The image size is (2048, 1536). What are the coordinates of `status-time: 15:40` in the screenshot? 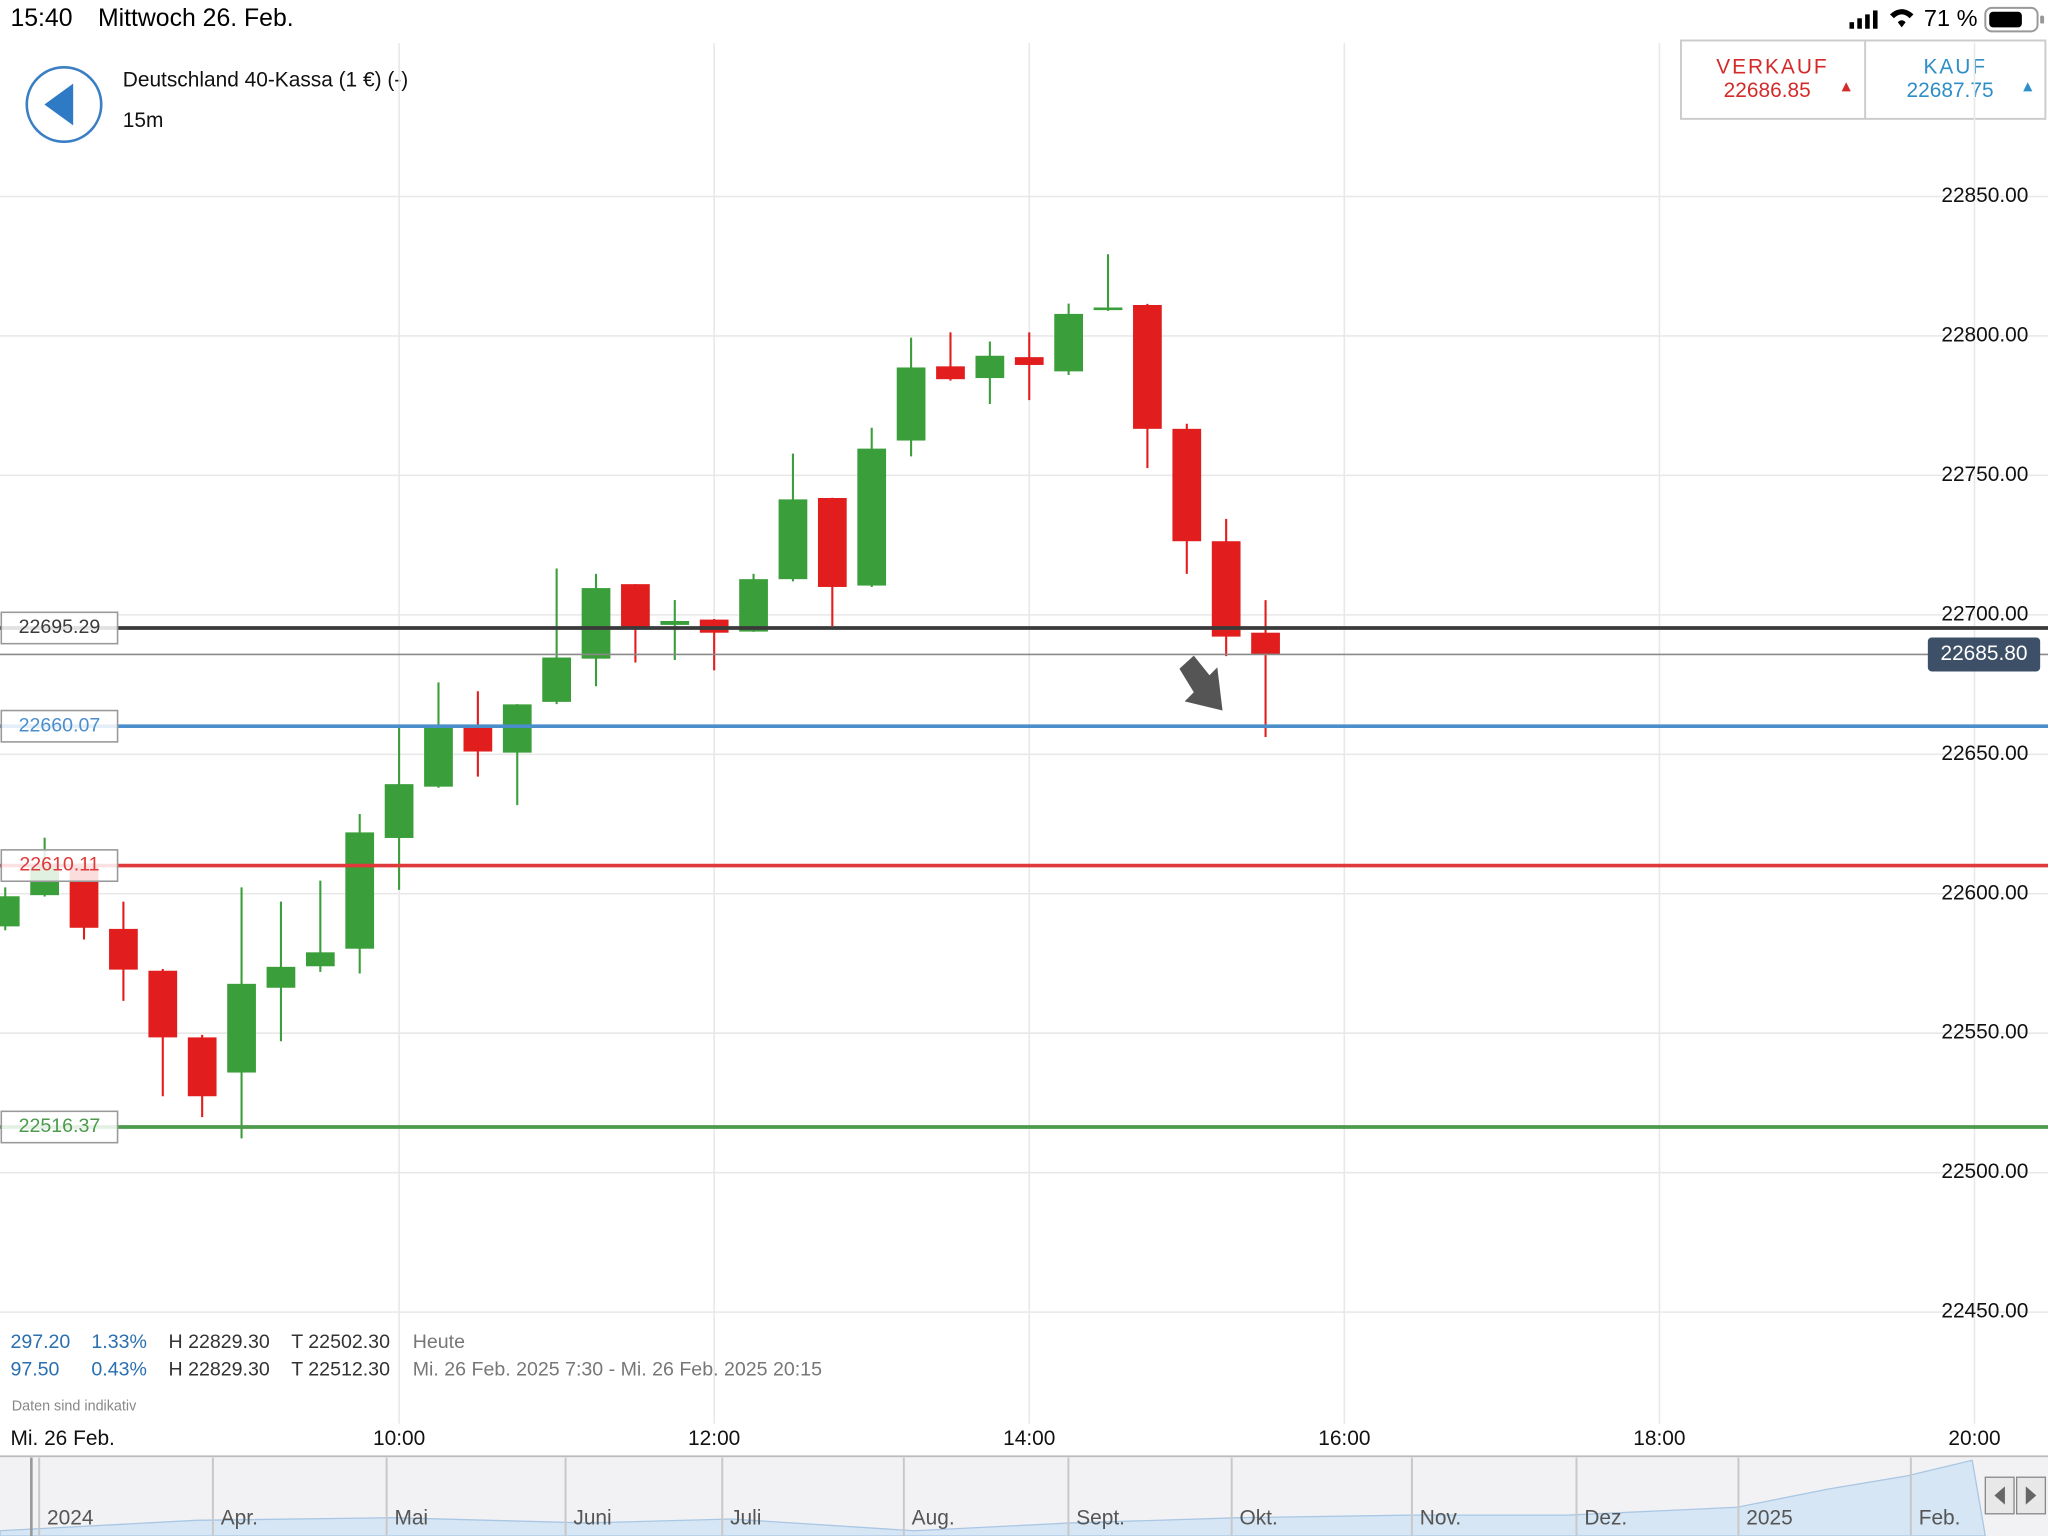 It's located at (41, 18).